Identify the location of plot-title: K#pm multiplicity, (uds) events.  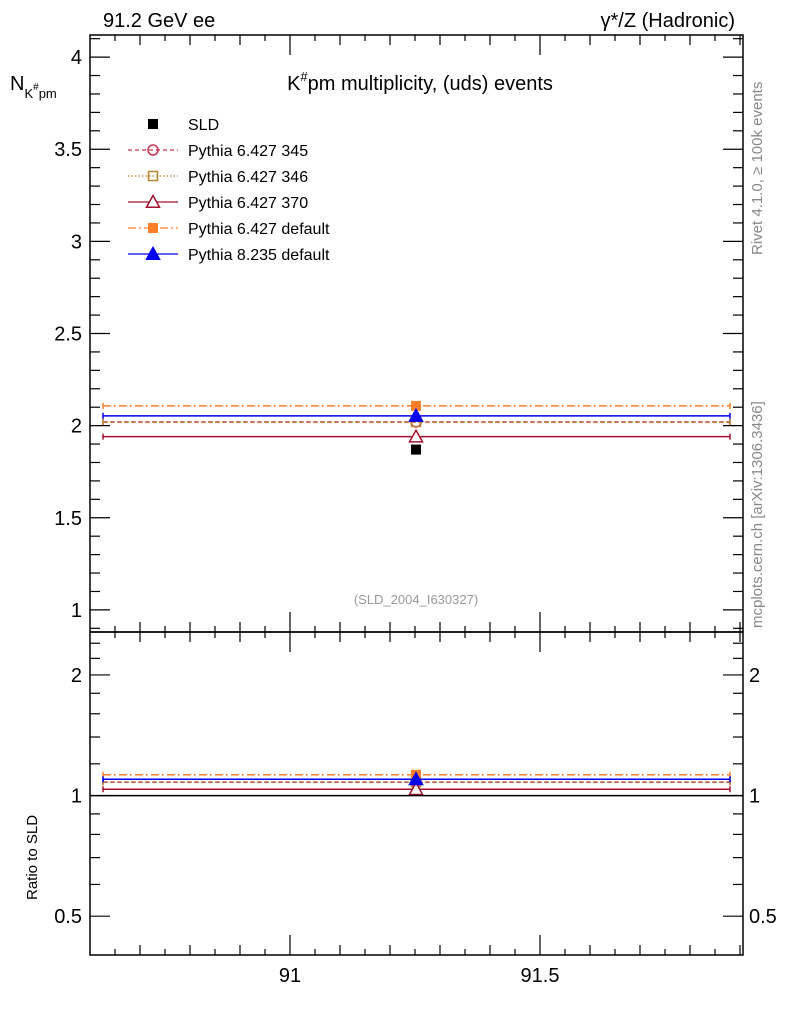
(420, 82).